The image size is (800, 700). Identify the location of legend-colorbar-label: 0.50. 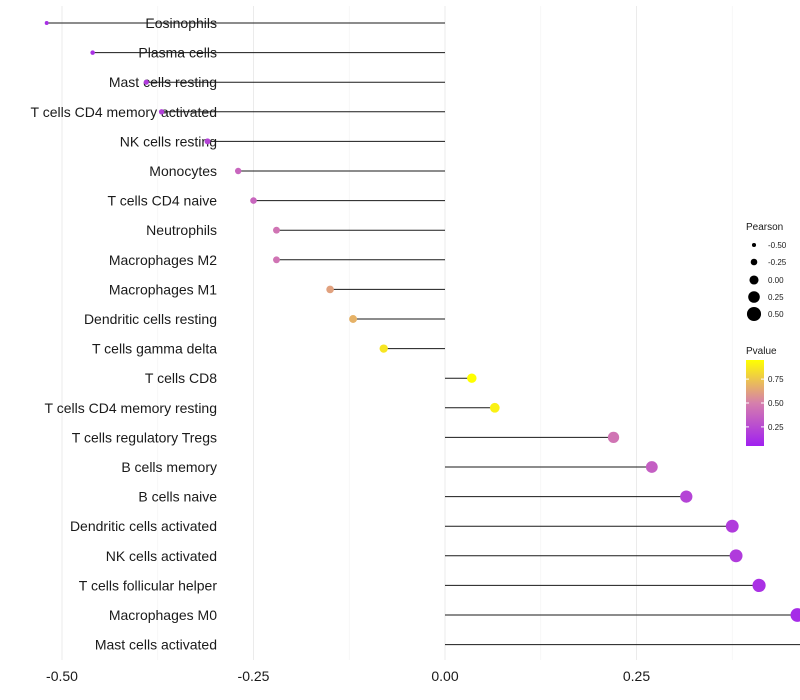
(776, 403).